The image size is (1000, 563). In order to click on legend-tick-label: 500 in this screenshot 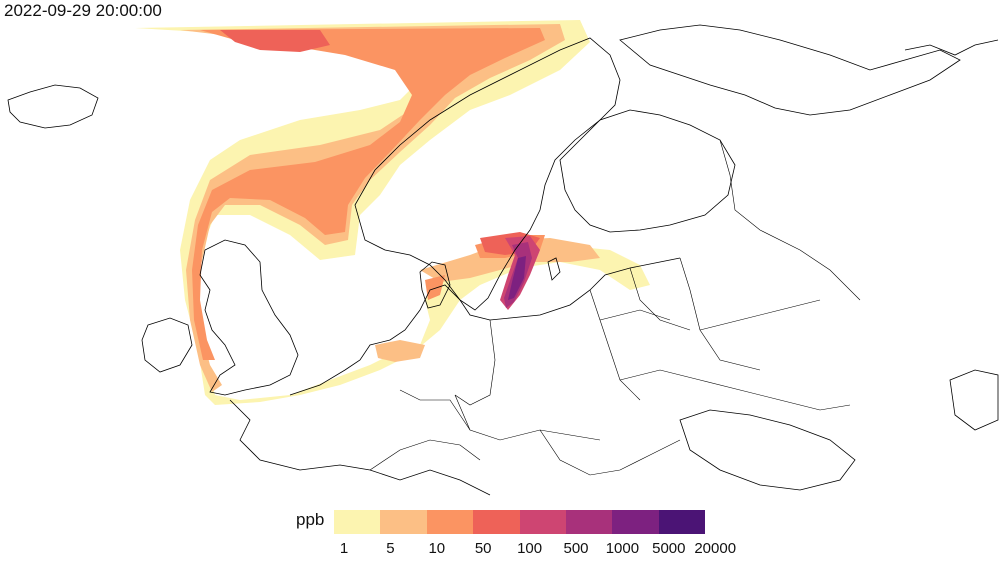, I will do `click(576, 548)`.